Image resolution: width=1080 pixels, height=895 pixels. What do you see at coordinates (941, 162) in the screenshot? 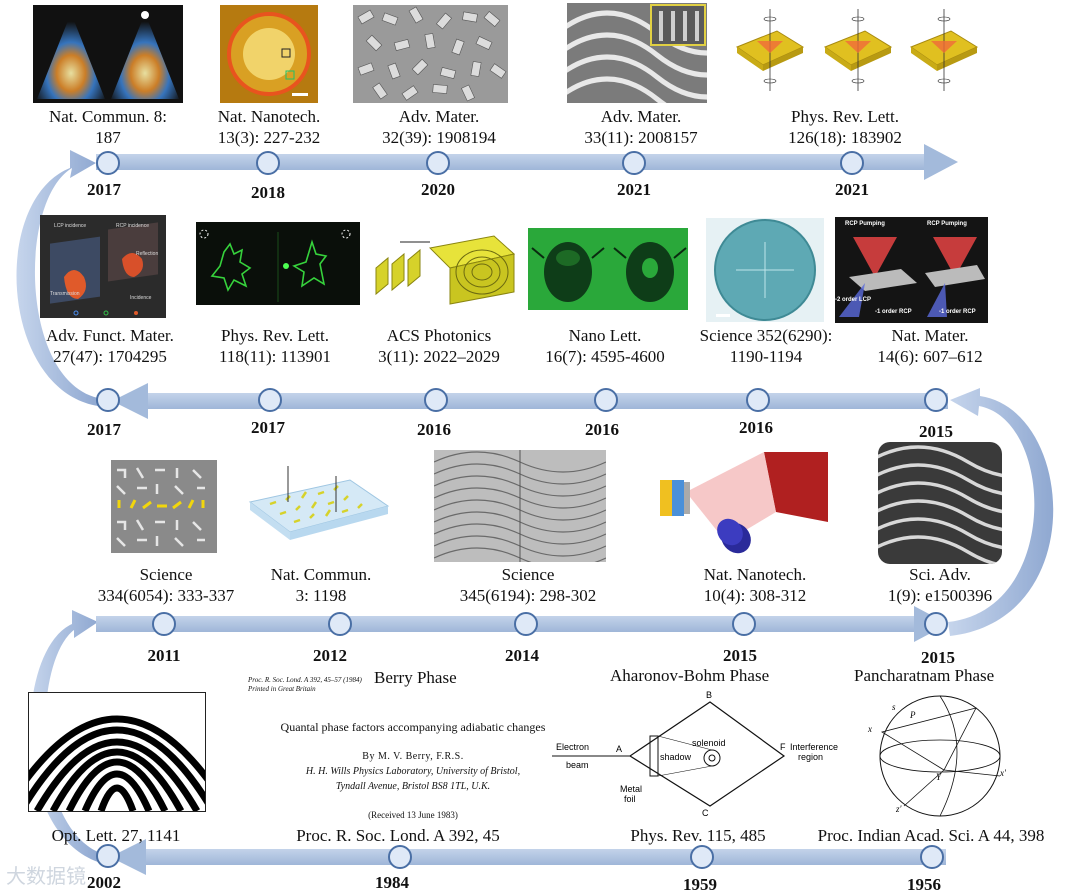
I see `arrow-head-row1` at bounding box center [941, 162].